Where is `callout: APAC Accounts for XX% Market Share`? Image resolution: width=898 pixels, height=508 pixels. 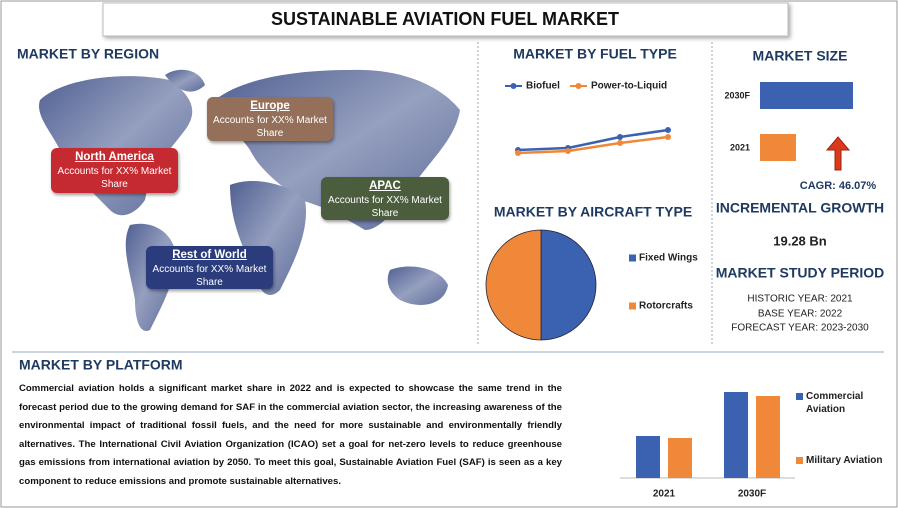
callout: APAC Accounts for XX% Market Share is located at coordinates (385, 198).